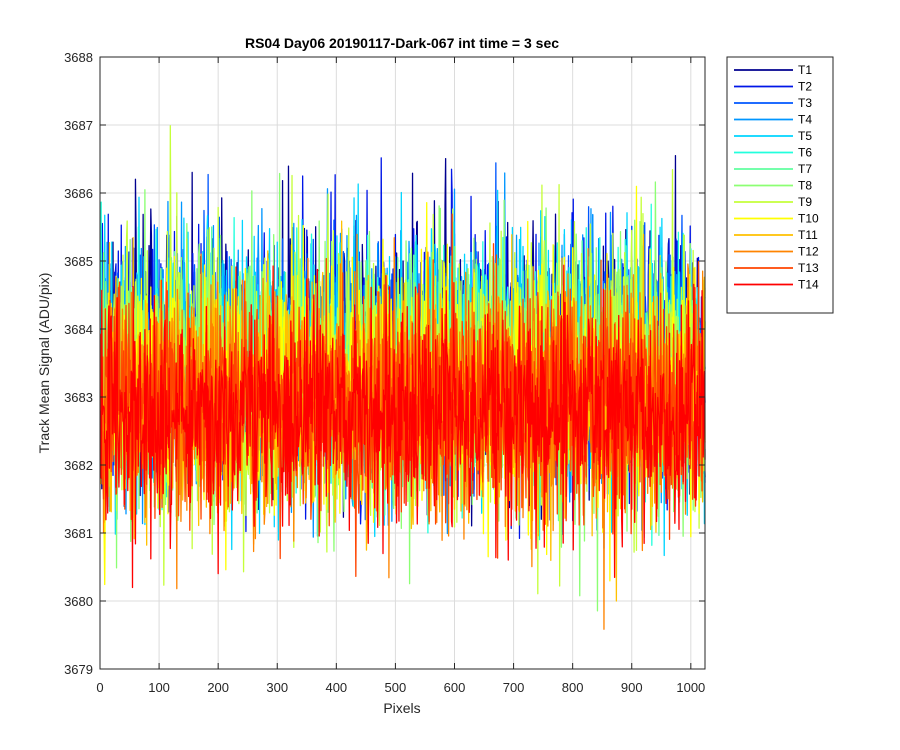  I want to click on legend-entry-t4: T4, so click(773, 120).